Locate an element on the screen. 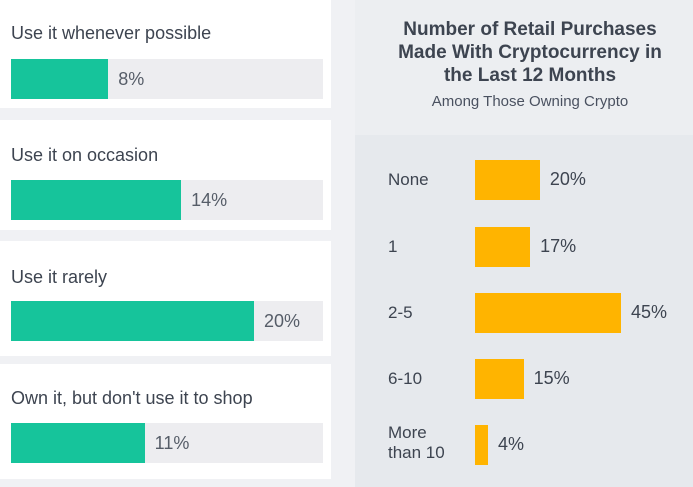  usage-bar-track: 11% is located at coordinates (167, 443).